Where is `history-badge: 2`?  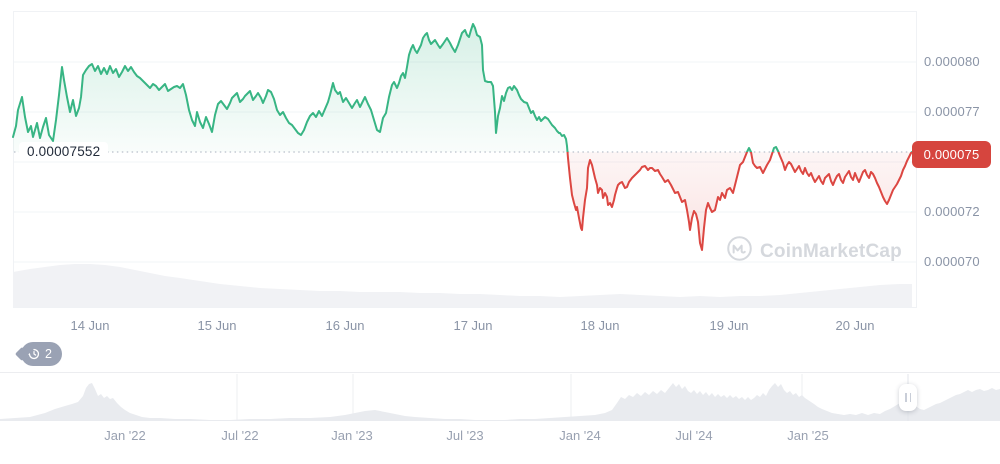
history-badge: 2 is located at coordinates (41, 354).